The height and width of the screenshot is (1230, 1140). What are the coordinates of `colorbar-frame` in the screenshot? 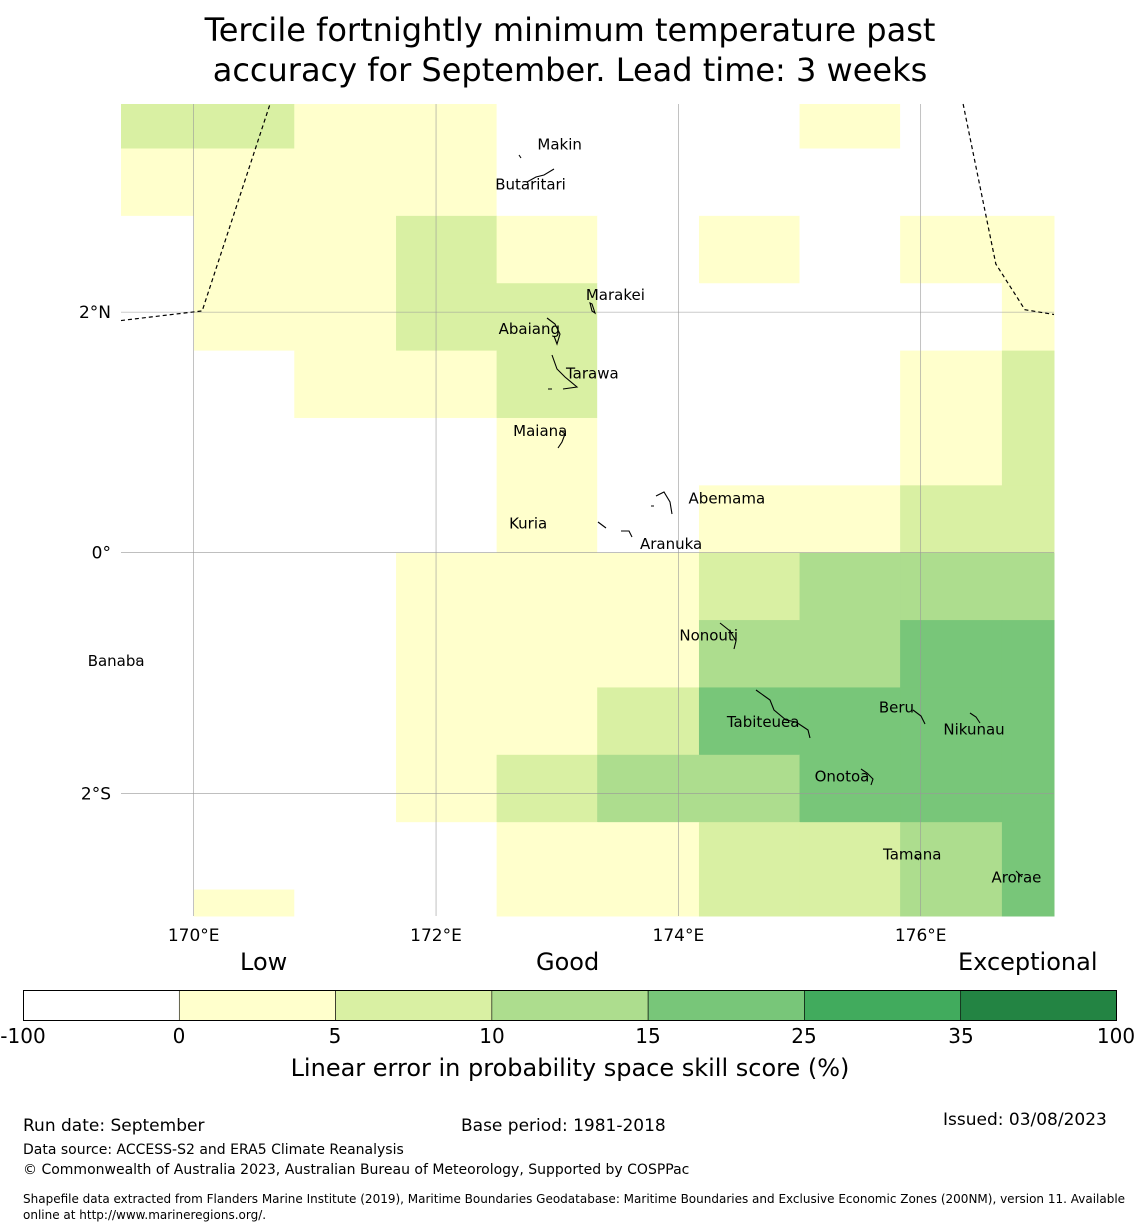 It's located at (570, 1005).